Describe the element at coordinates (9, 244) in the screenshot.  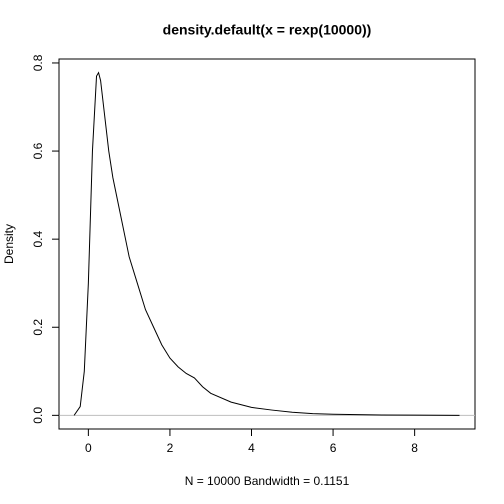
I see `y-axis-label: Density` at that location.